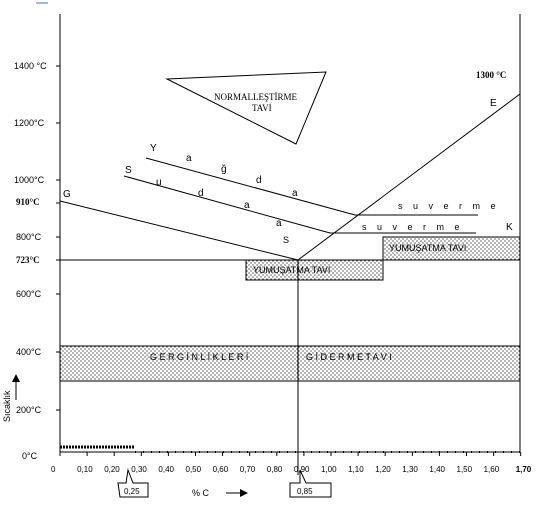  Describe the element at coordinates (194, 469) in the screenshot. I see `x-tick-label-5: 0,50` at that location.